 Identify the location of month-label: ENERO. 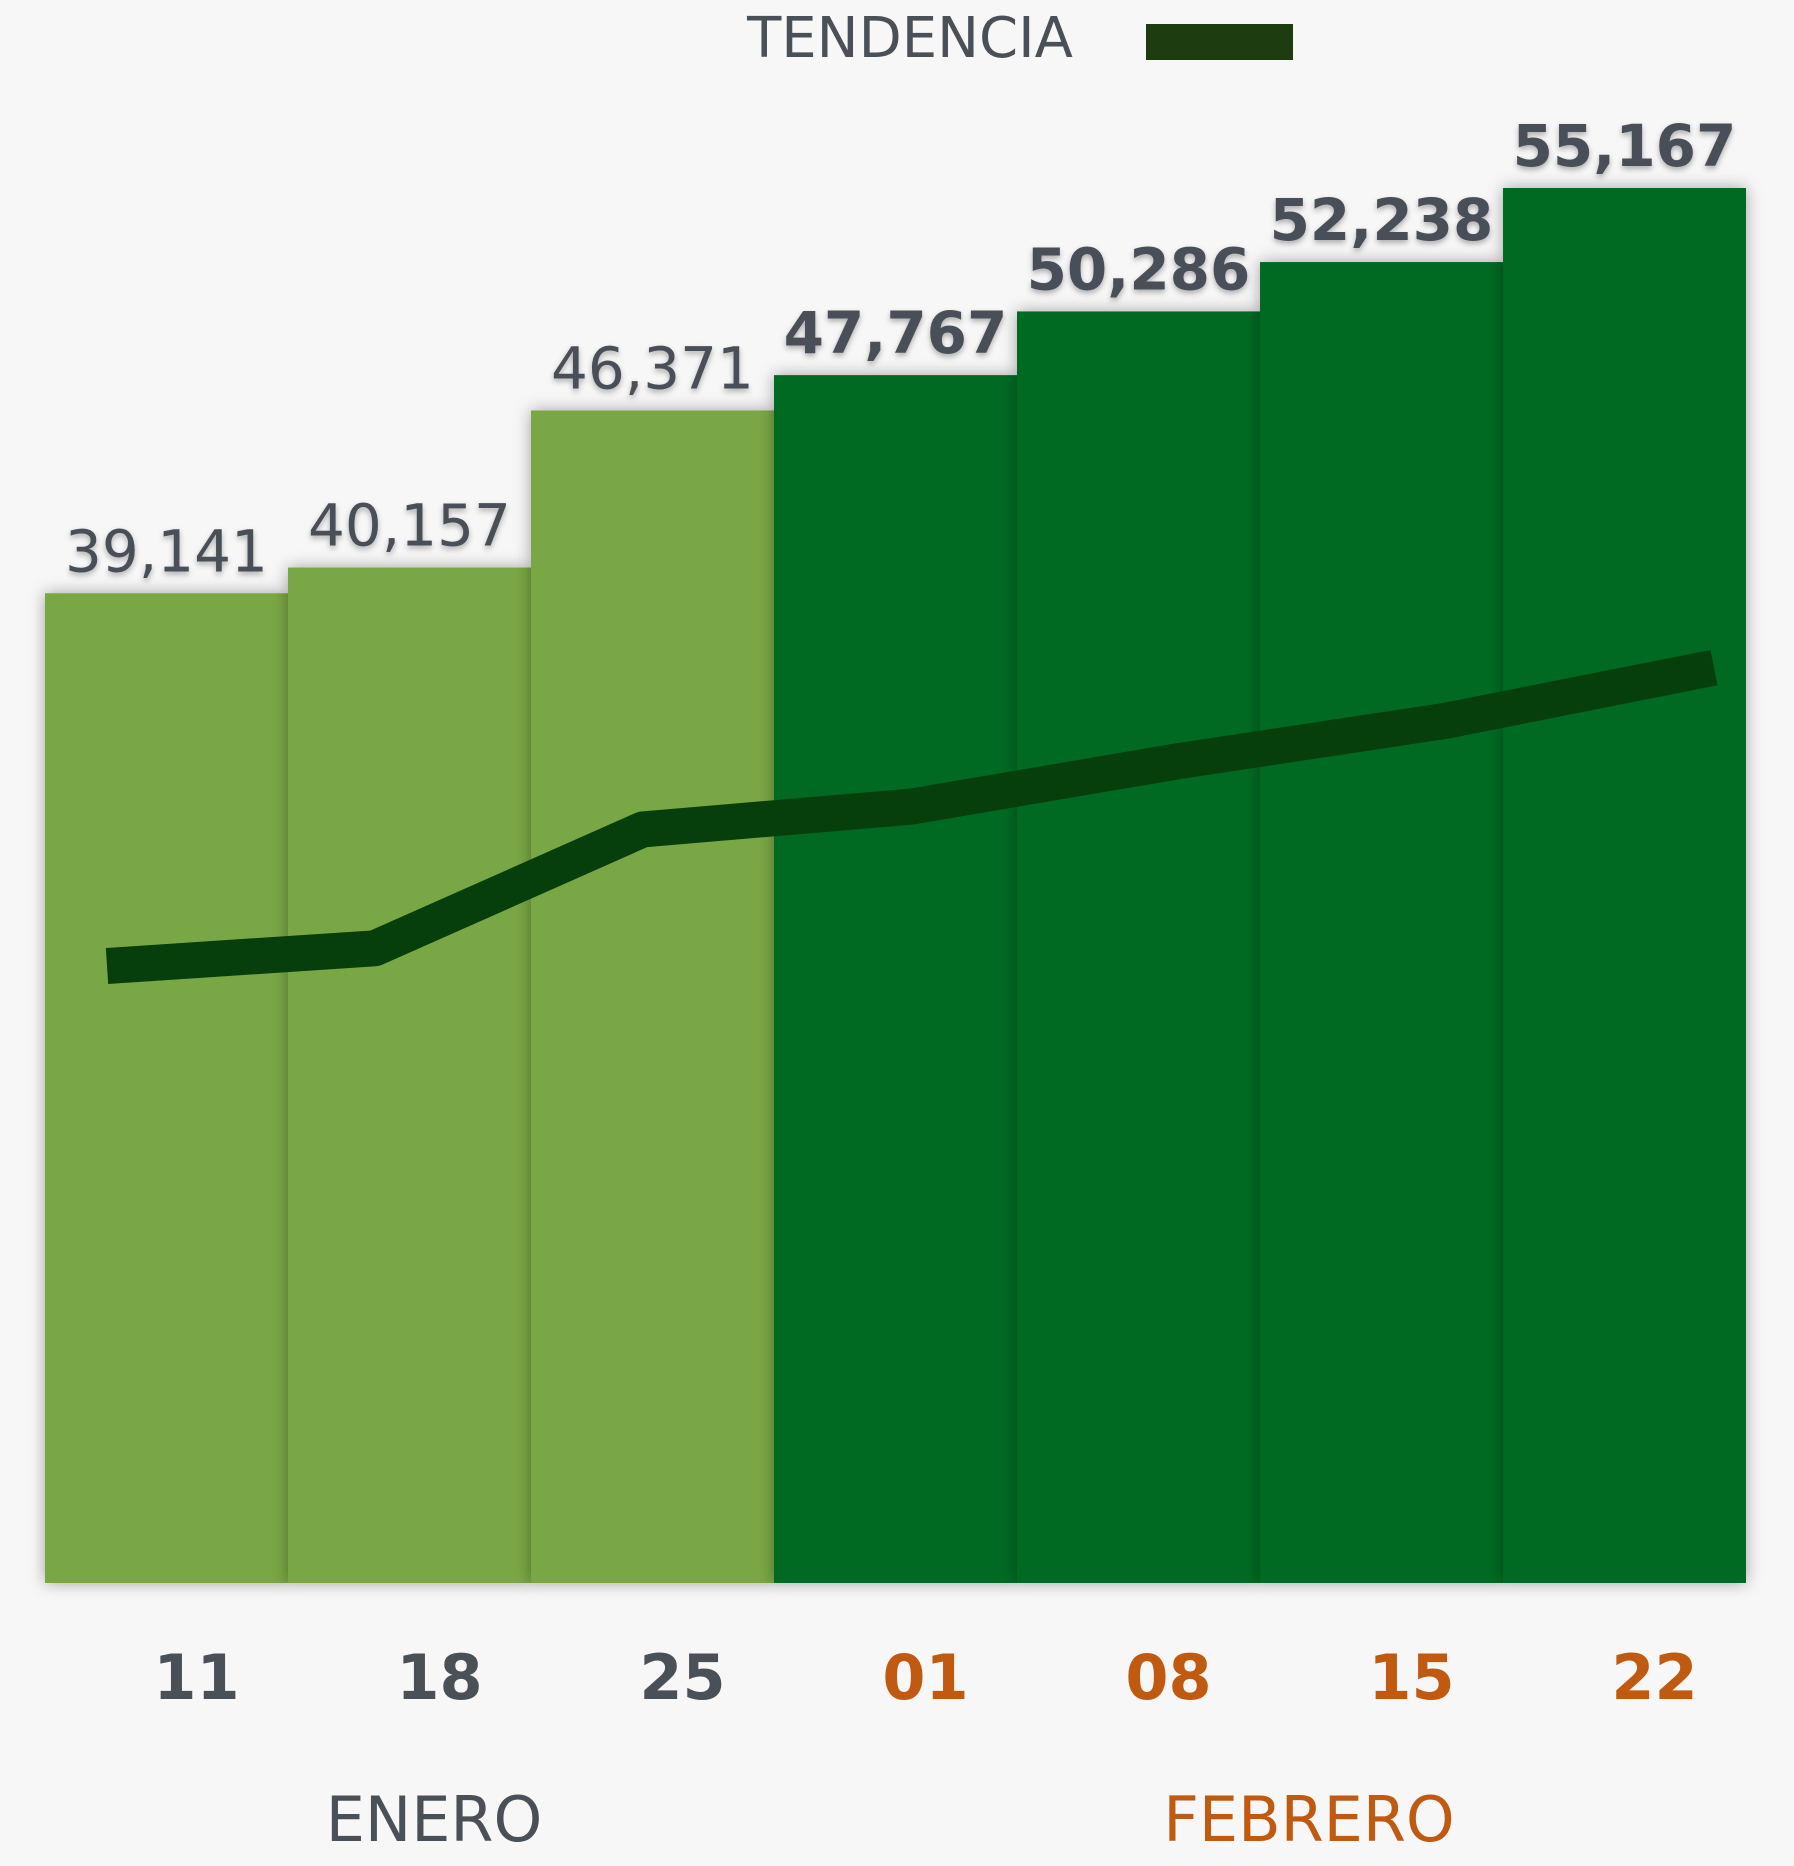
(434, 1819).